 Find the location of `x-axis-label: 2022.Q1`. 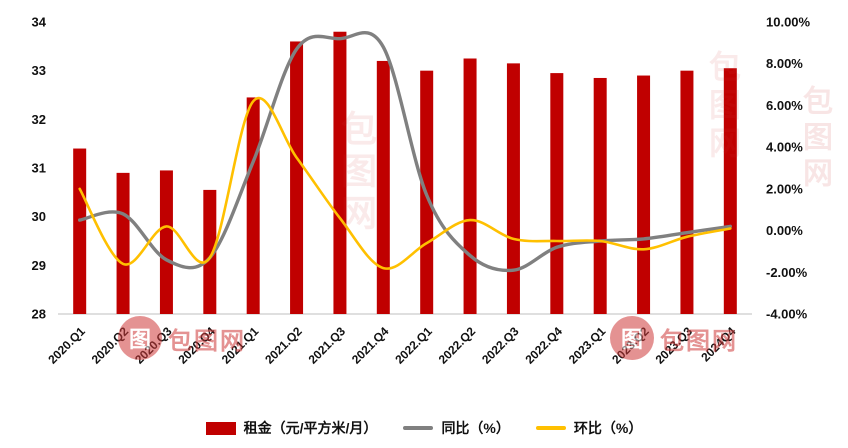

x-axis-label: 2022.Q1 is located at coordinates (413, 345).